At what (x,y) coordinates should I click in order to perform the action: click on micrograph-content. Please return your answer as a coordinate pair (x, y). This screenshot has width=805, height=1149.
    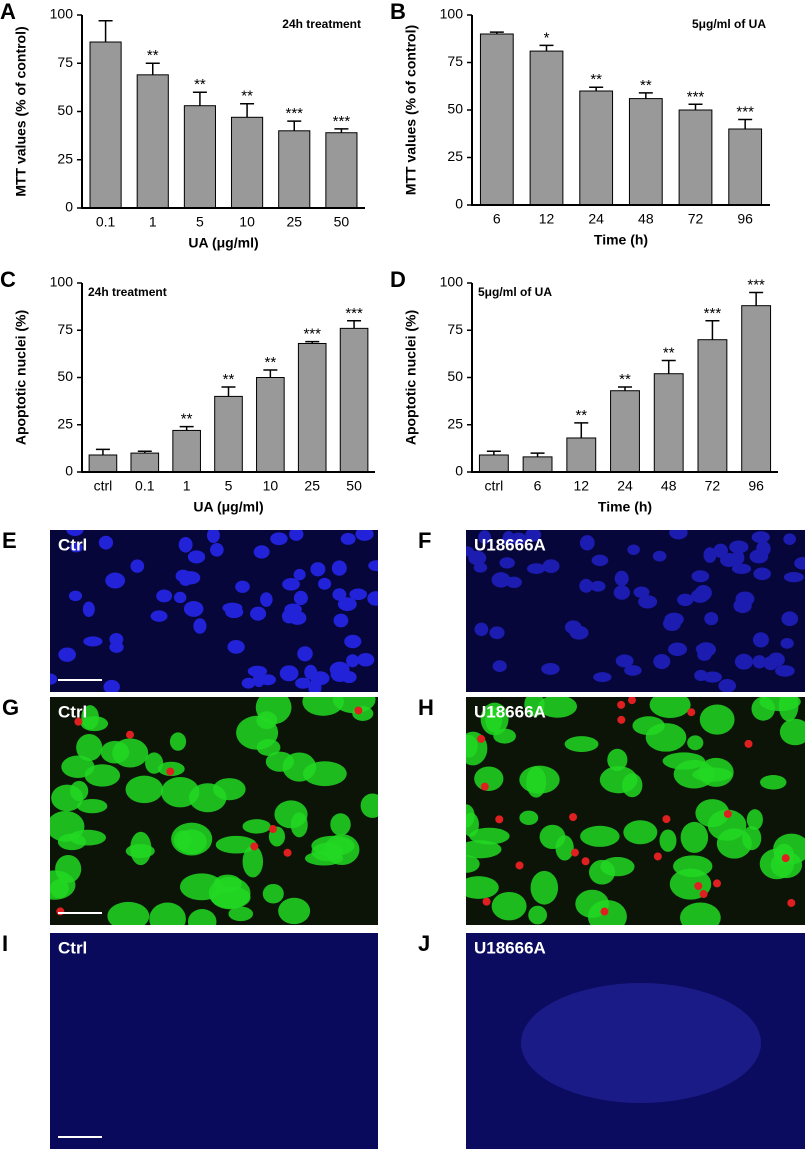
    Looking at the image, I should click on (635, 811).